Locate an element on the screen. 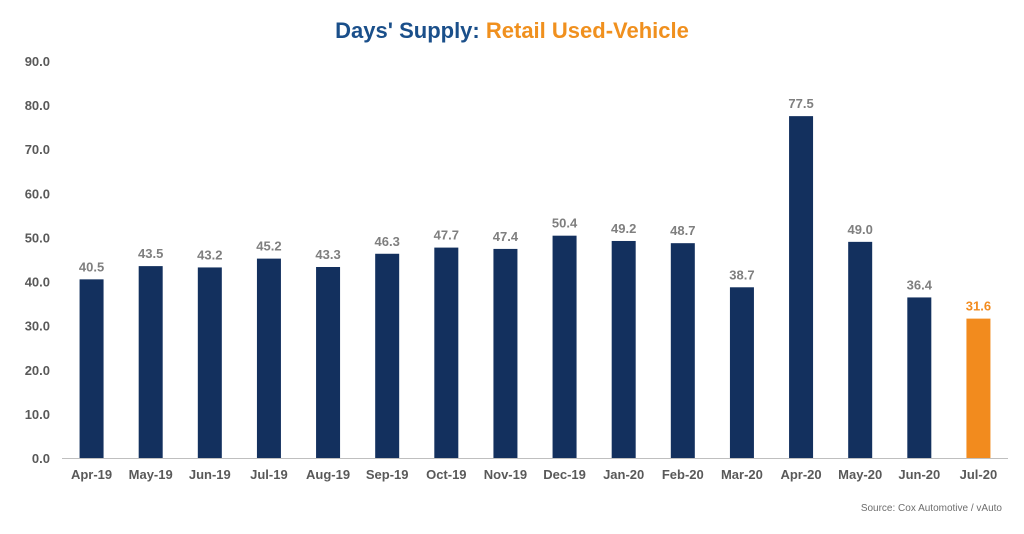 This screenshot has width=1024, height=534. y-tick-label: 90.0 is located at coordinates (37, 61).